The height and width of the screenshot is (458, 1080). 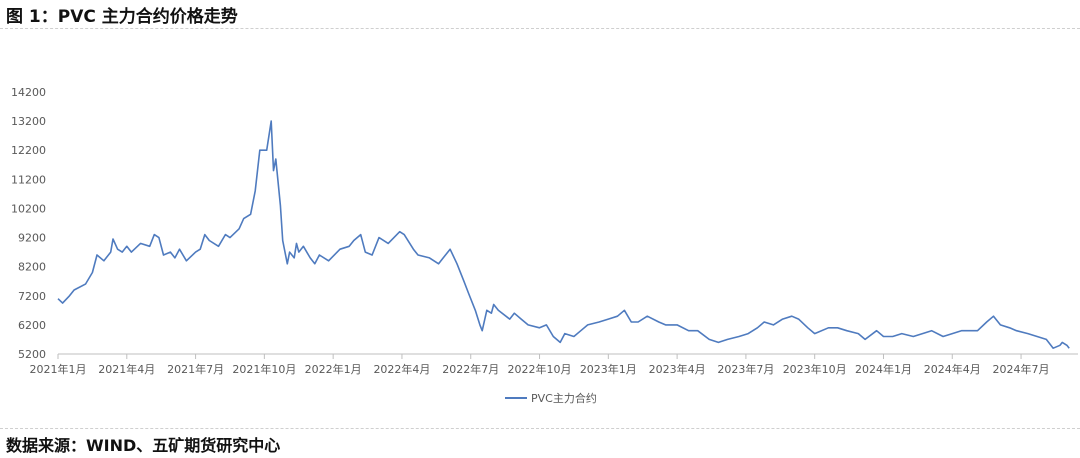 I want to click on x-tick-label: 2022年10月, so click(x=540, y=369).